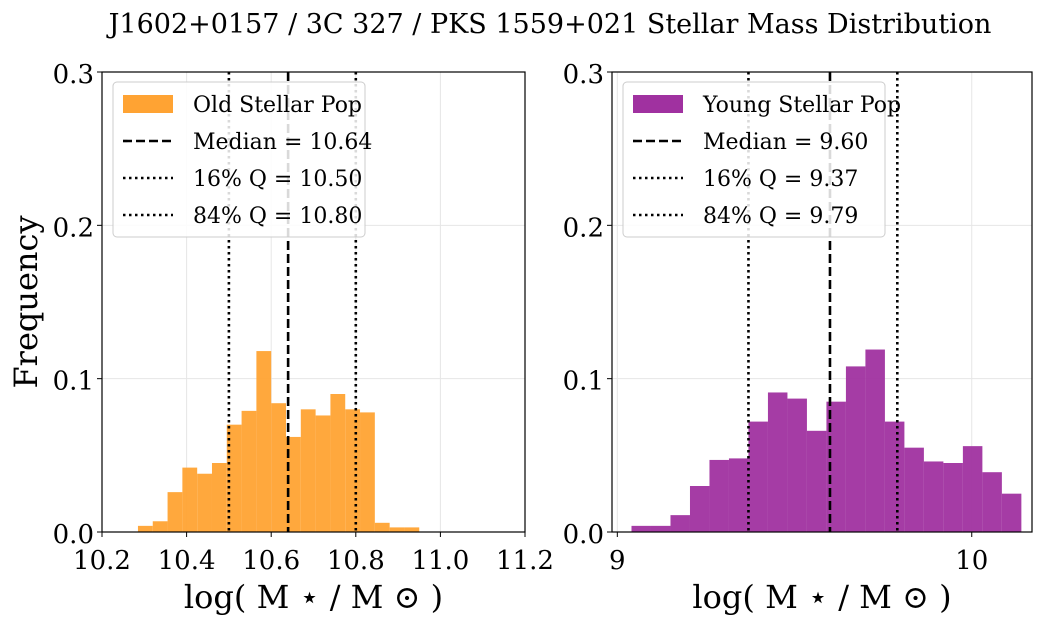 Image resolution: width=1040 pixels, height=629 pixels. I want to click on x-tick-label: 10.2, so click(102, 561).